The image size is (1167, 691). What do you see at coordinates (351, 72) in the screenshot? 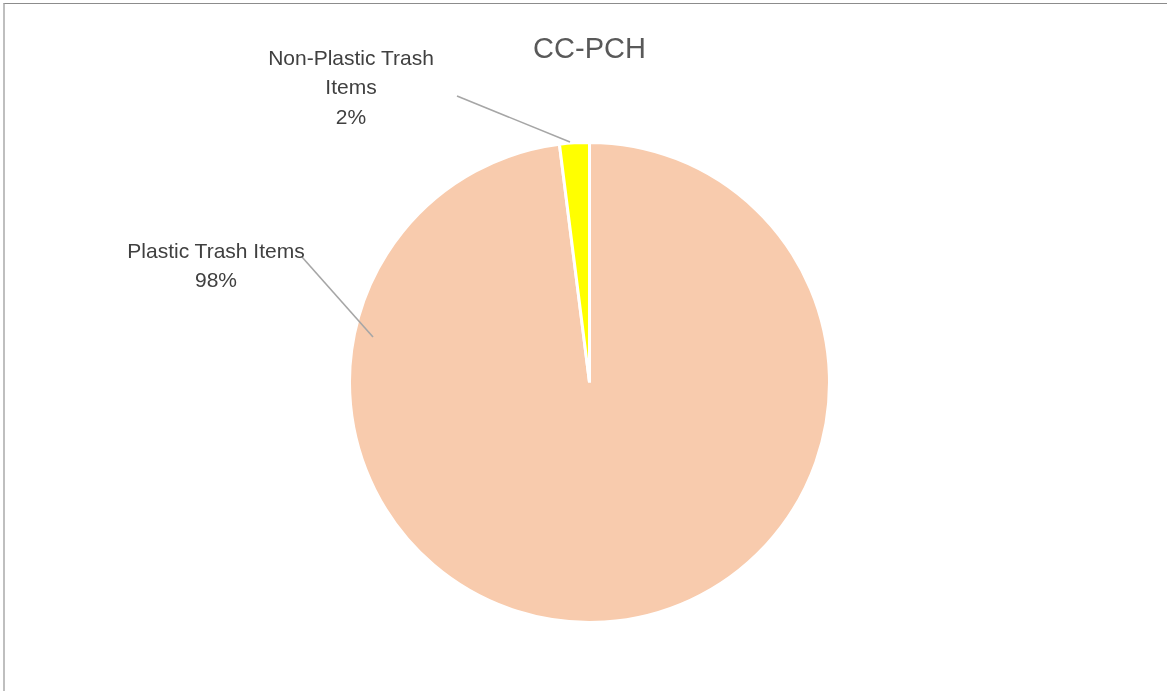
I see `slice-label: Non-Plastic Trash Items` at bounding box center [351, 72].